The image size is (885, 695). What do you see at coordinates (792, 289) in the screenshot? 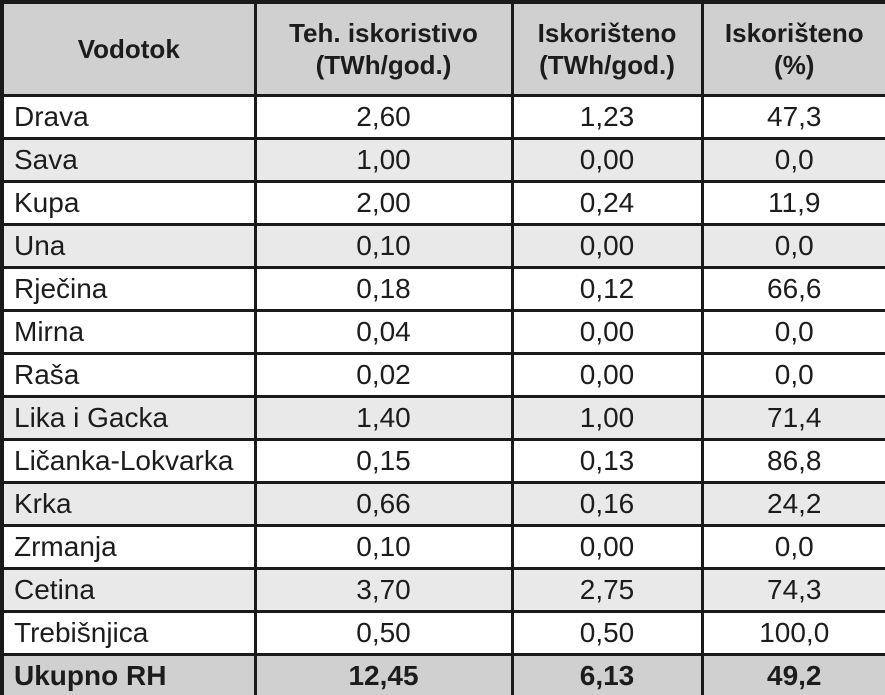
I see `value-cell: 66,6` at bounding box center [792, 289].